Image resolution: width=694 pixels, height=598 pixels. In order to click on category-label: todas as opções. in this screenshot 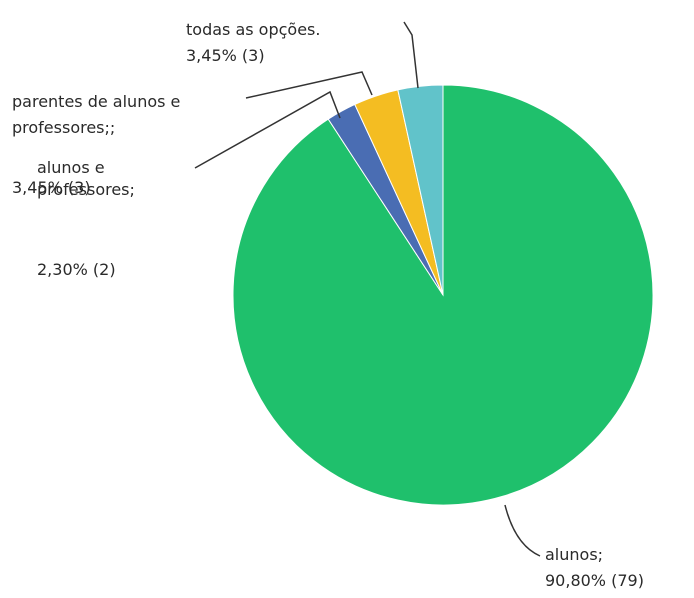, I will do `click(253, 29)`.